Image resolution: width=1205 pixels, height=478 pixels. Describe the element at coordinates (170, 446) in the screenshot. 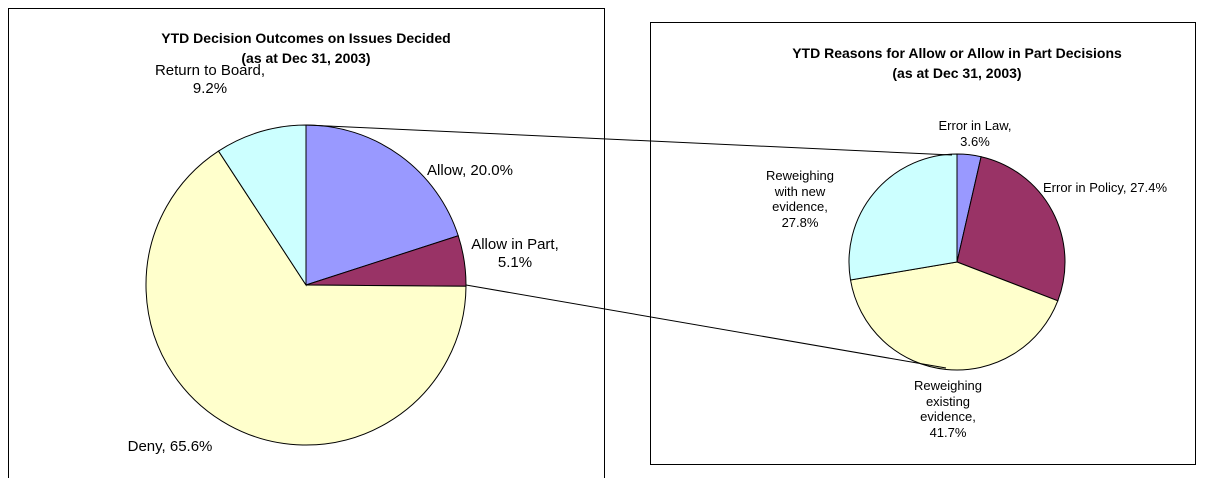

I see `data-label: Deny, 65.6%` at that location.